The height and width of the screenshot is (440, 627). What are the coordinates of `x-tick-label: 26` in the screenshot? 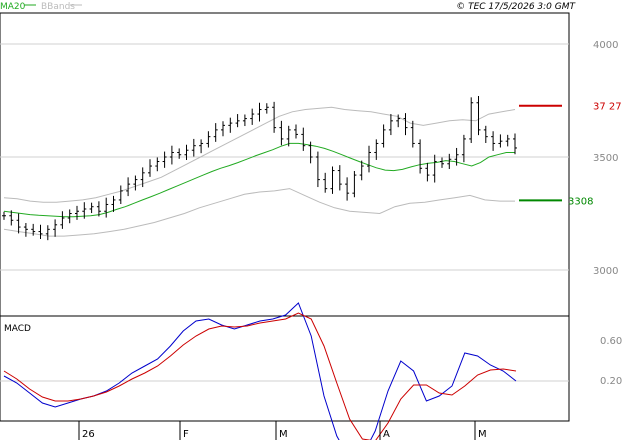 It's located at (88, 434).